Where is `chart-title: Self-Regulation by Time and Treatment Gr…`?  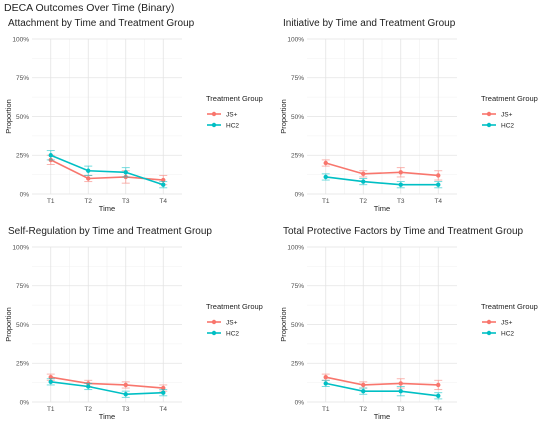
chart-title: Self-Regulation by Time and Treatment Gr… is located at coordinates (110, 231).